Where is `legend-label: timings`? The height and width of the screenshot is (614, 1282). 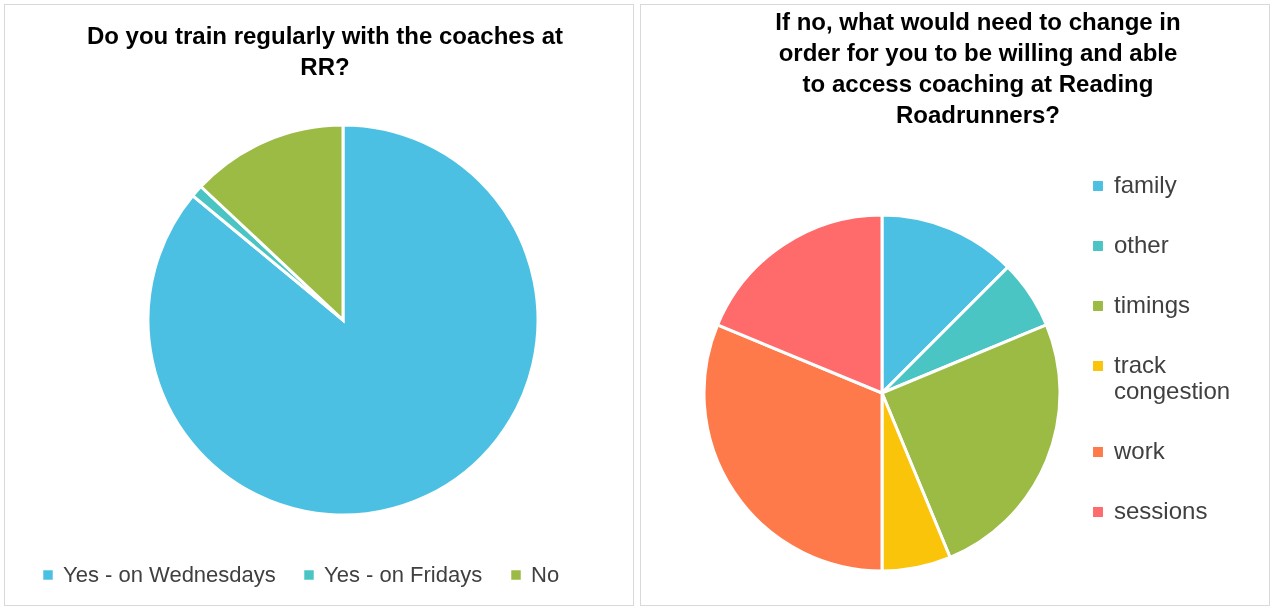
legend-label: timings is located at coordinates (1152, 304).